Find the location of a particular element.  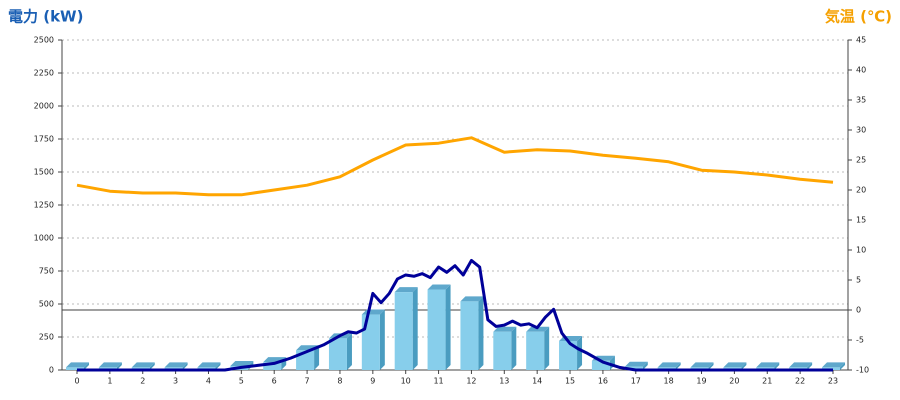

y2-tick-label: 40 is located at coordinates (861, 70).